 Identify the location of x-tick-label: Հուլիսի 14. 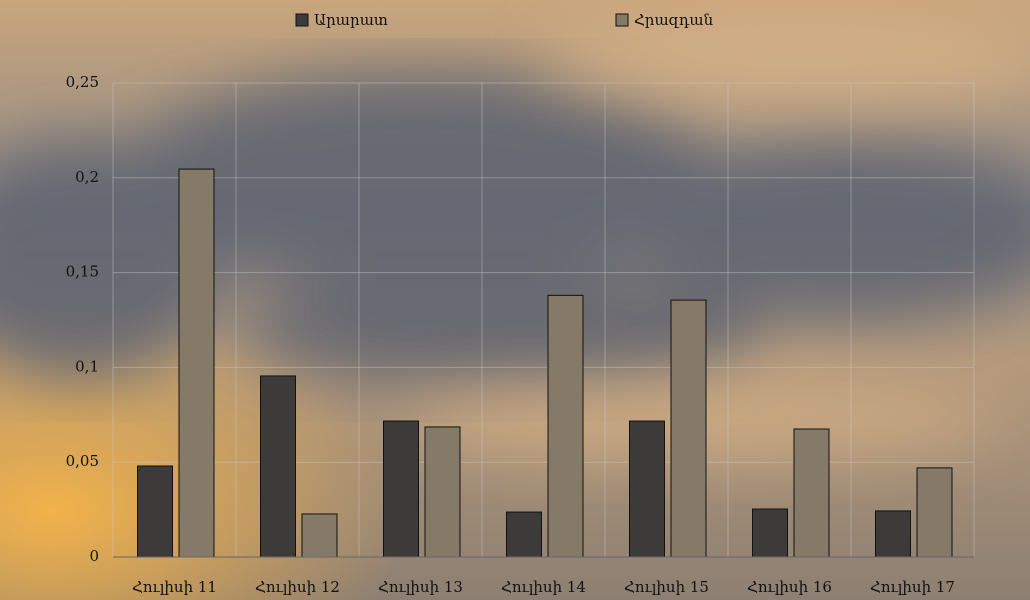
(543, 587).